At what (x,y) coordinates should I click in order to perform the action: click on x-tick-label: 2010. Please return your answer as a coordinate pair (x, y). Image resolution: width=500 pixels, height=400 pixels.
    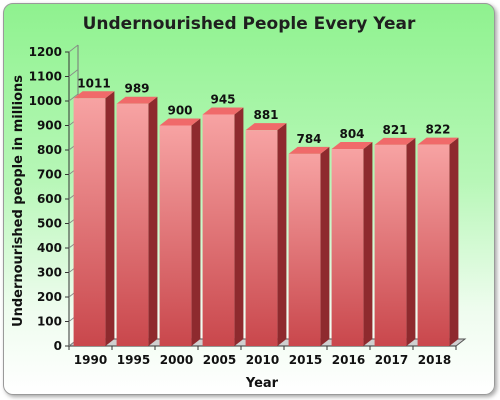
    Looking at the image, I should click on (262, 360).